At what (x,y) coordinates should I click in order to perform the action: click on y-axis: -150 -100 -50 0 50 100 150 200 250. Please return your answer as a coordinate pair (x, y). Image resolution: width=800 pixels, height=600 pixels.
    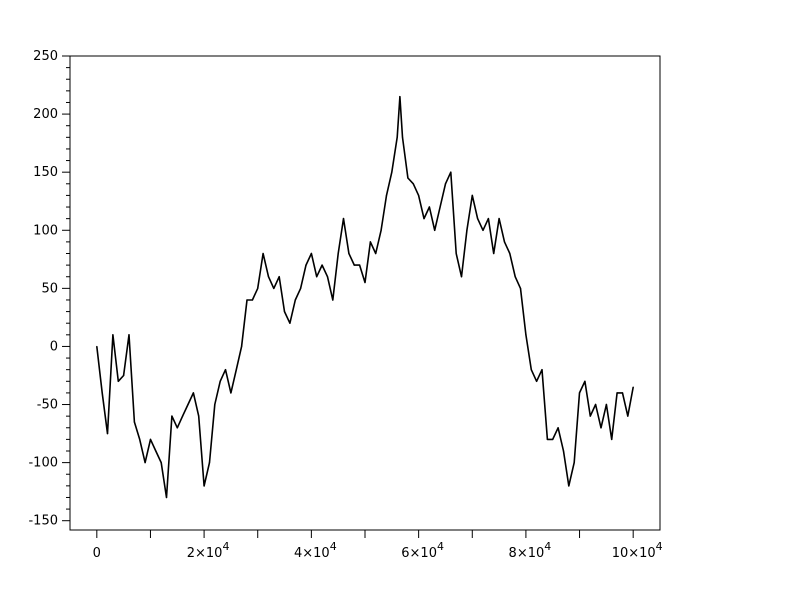
    Looking at the image, I should click on (49, 289).